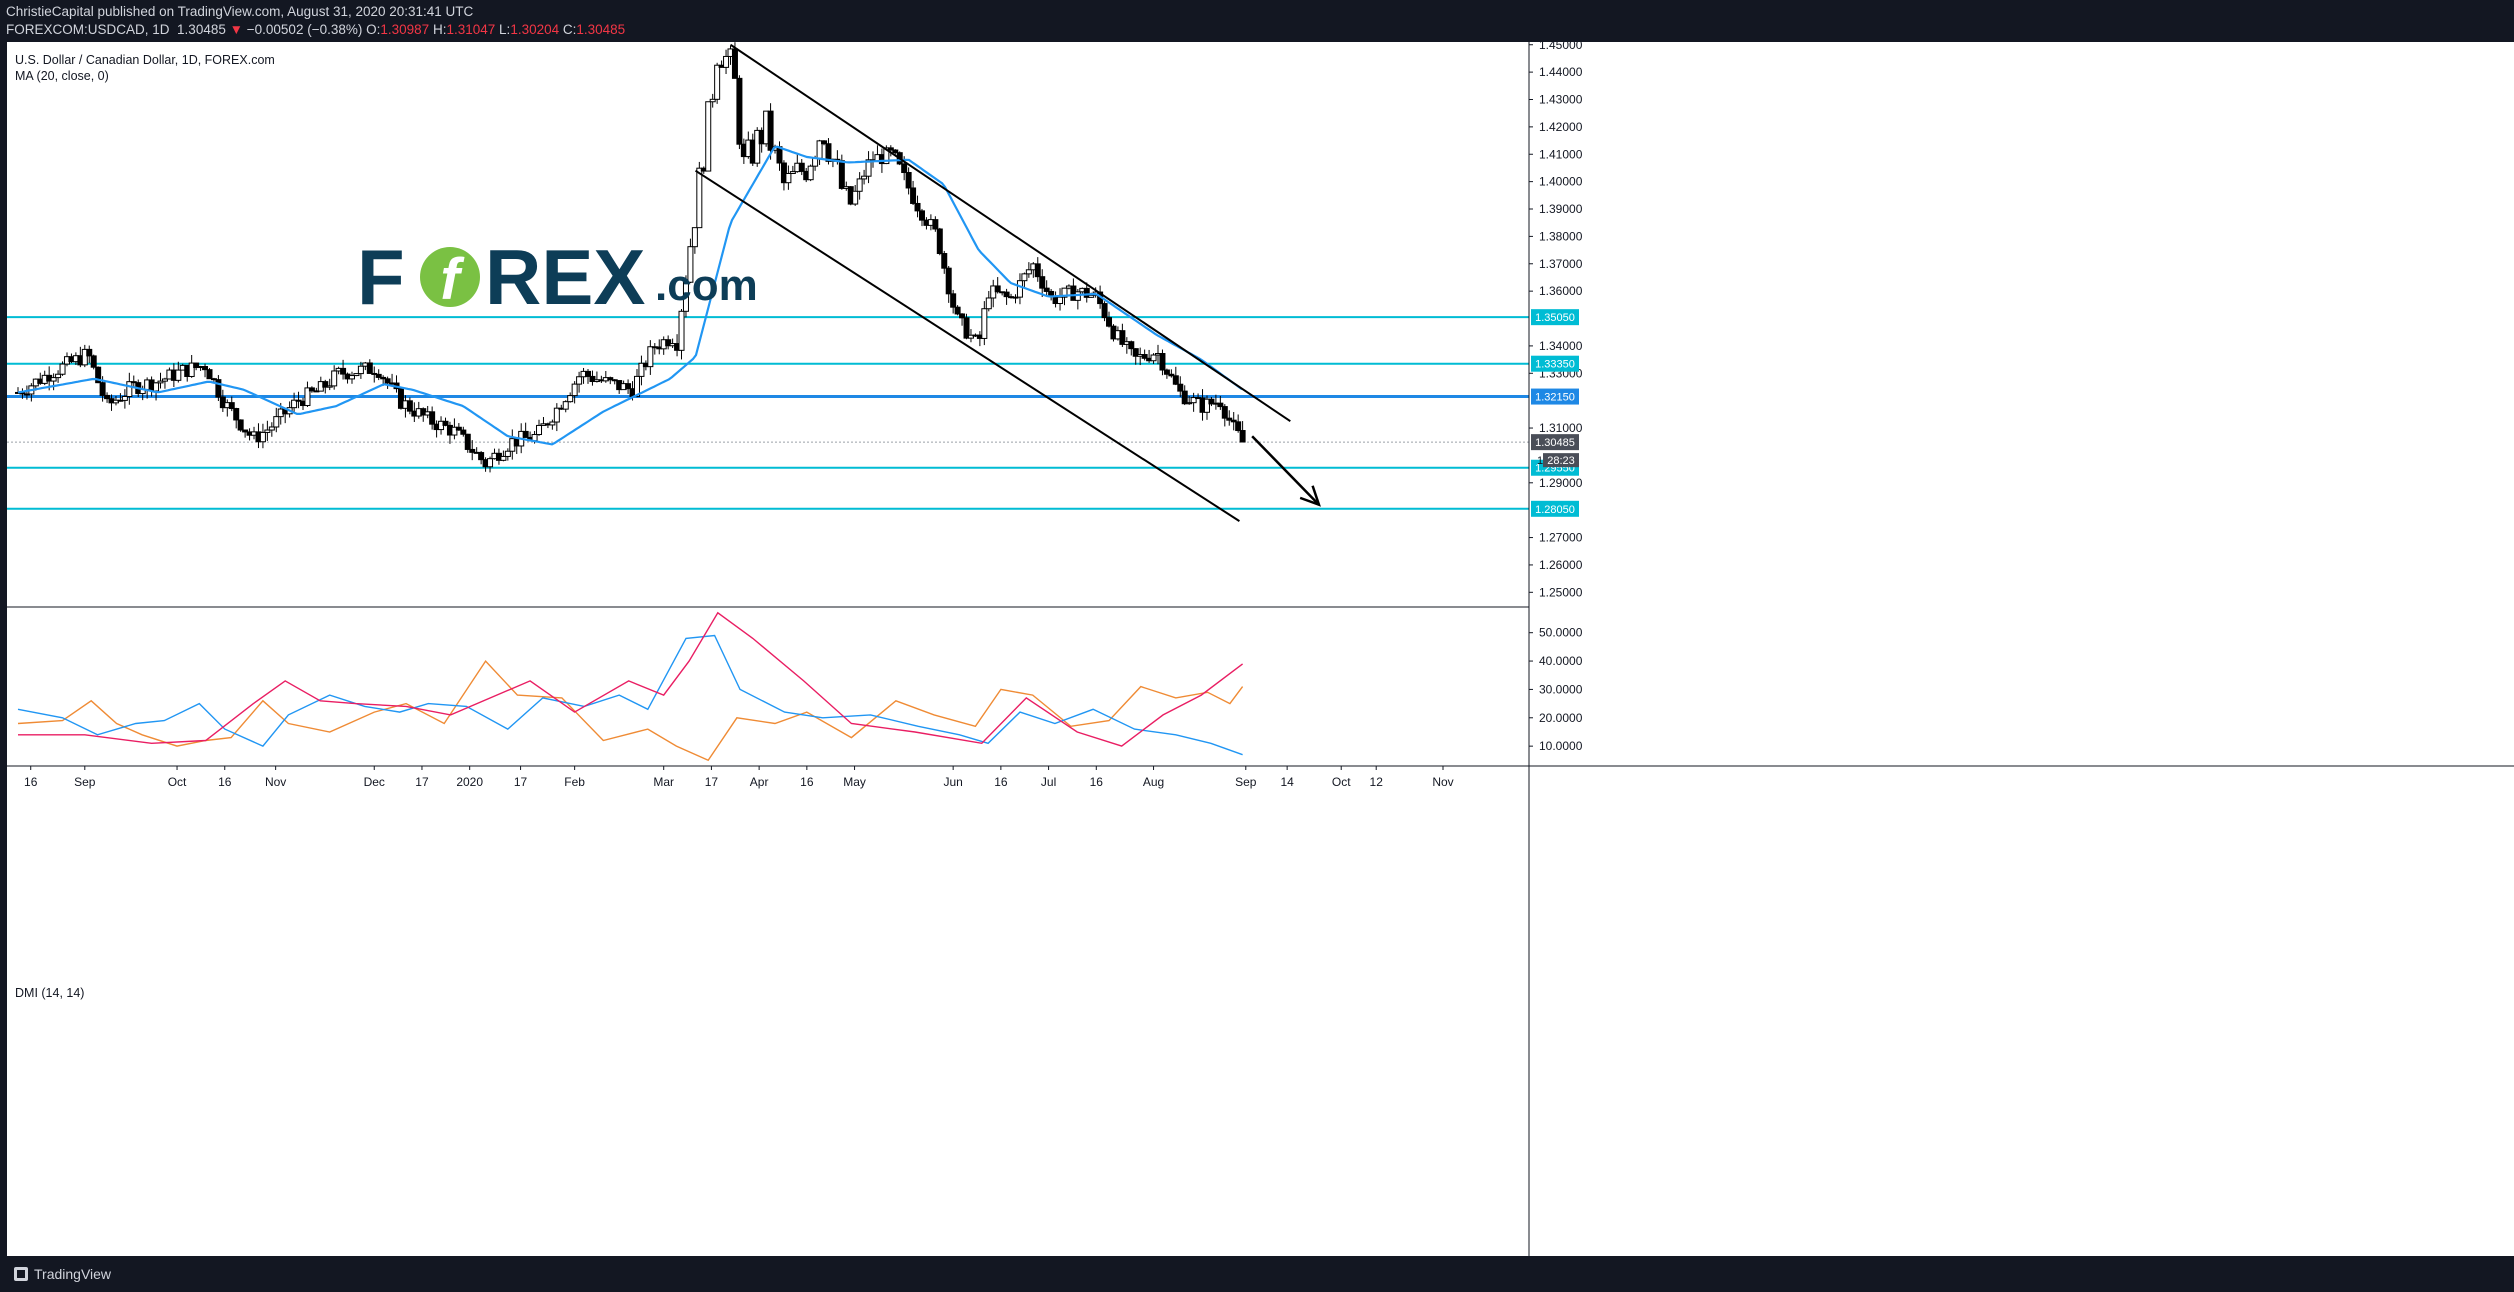 The width and height of the screenshot is (2514, 1292). I want to click on time-tick-label: Dec, so click(374, 782).